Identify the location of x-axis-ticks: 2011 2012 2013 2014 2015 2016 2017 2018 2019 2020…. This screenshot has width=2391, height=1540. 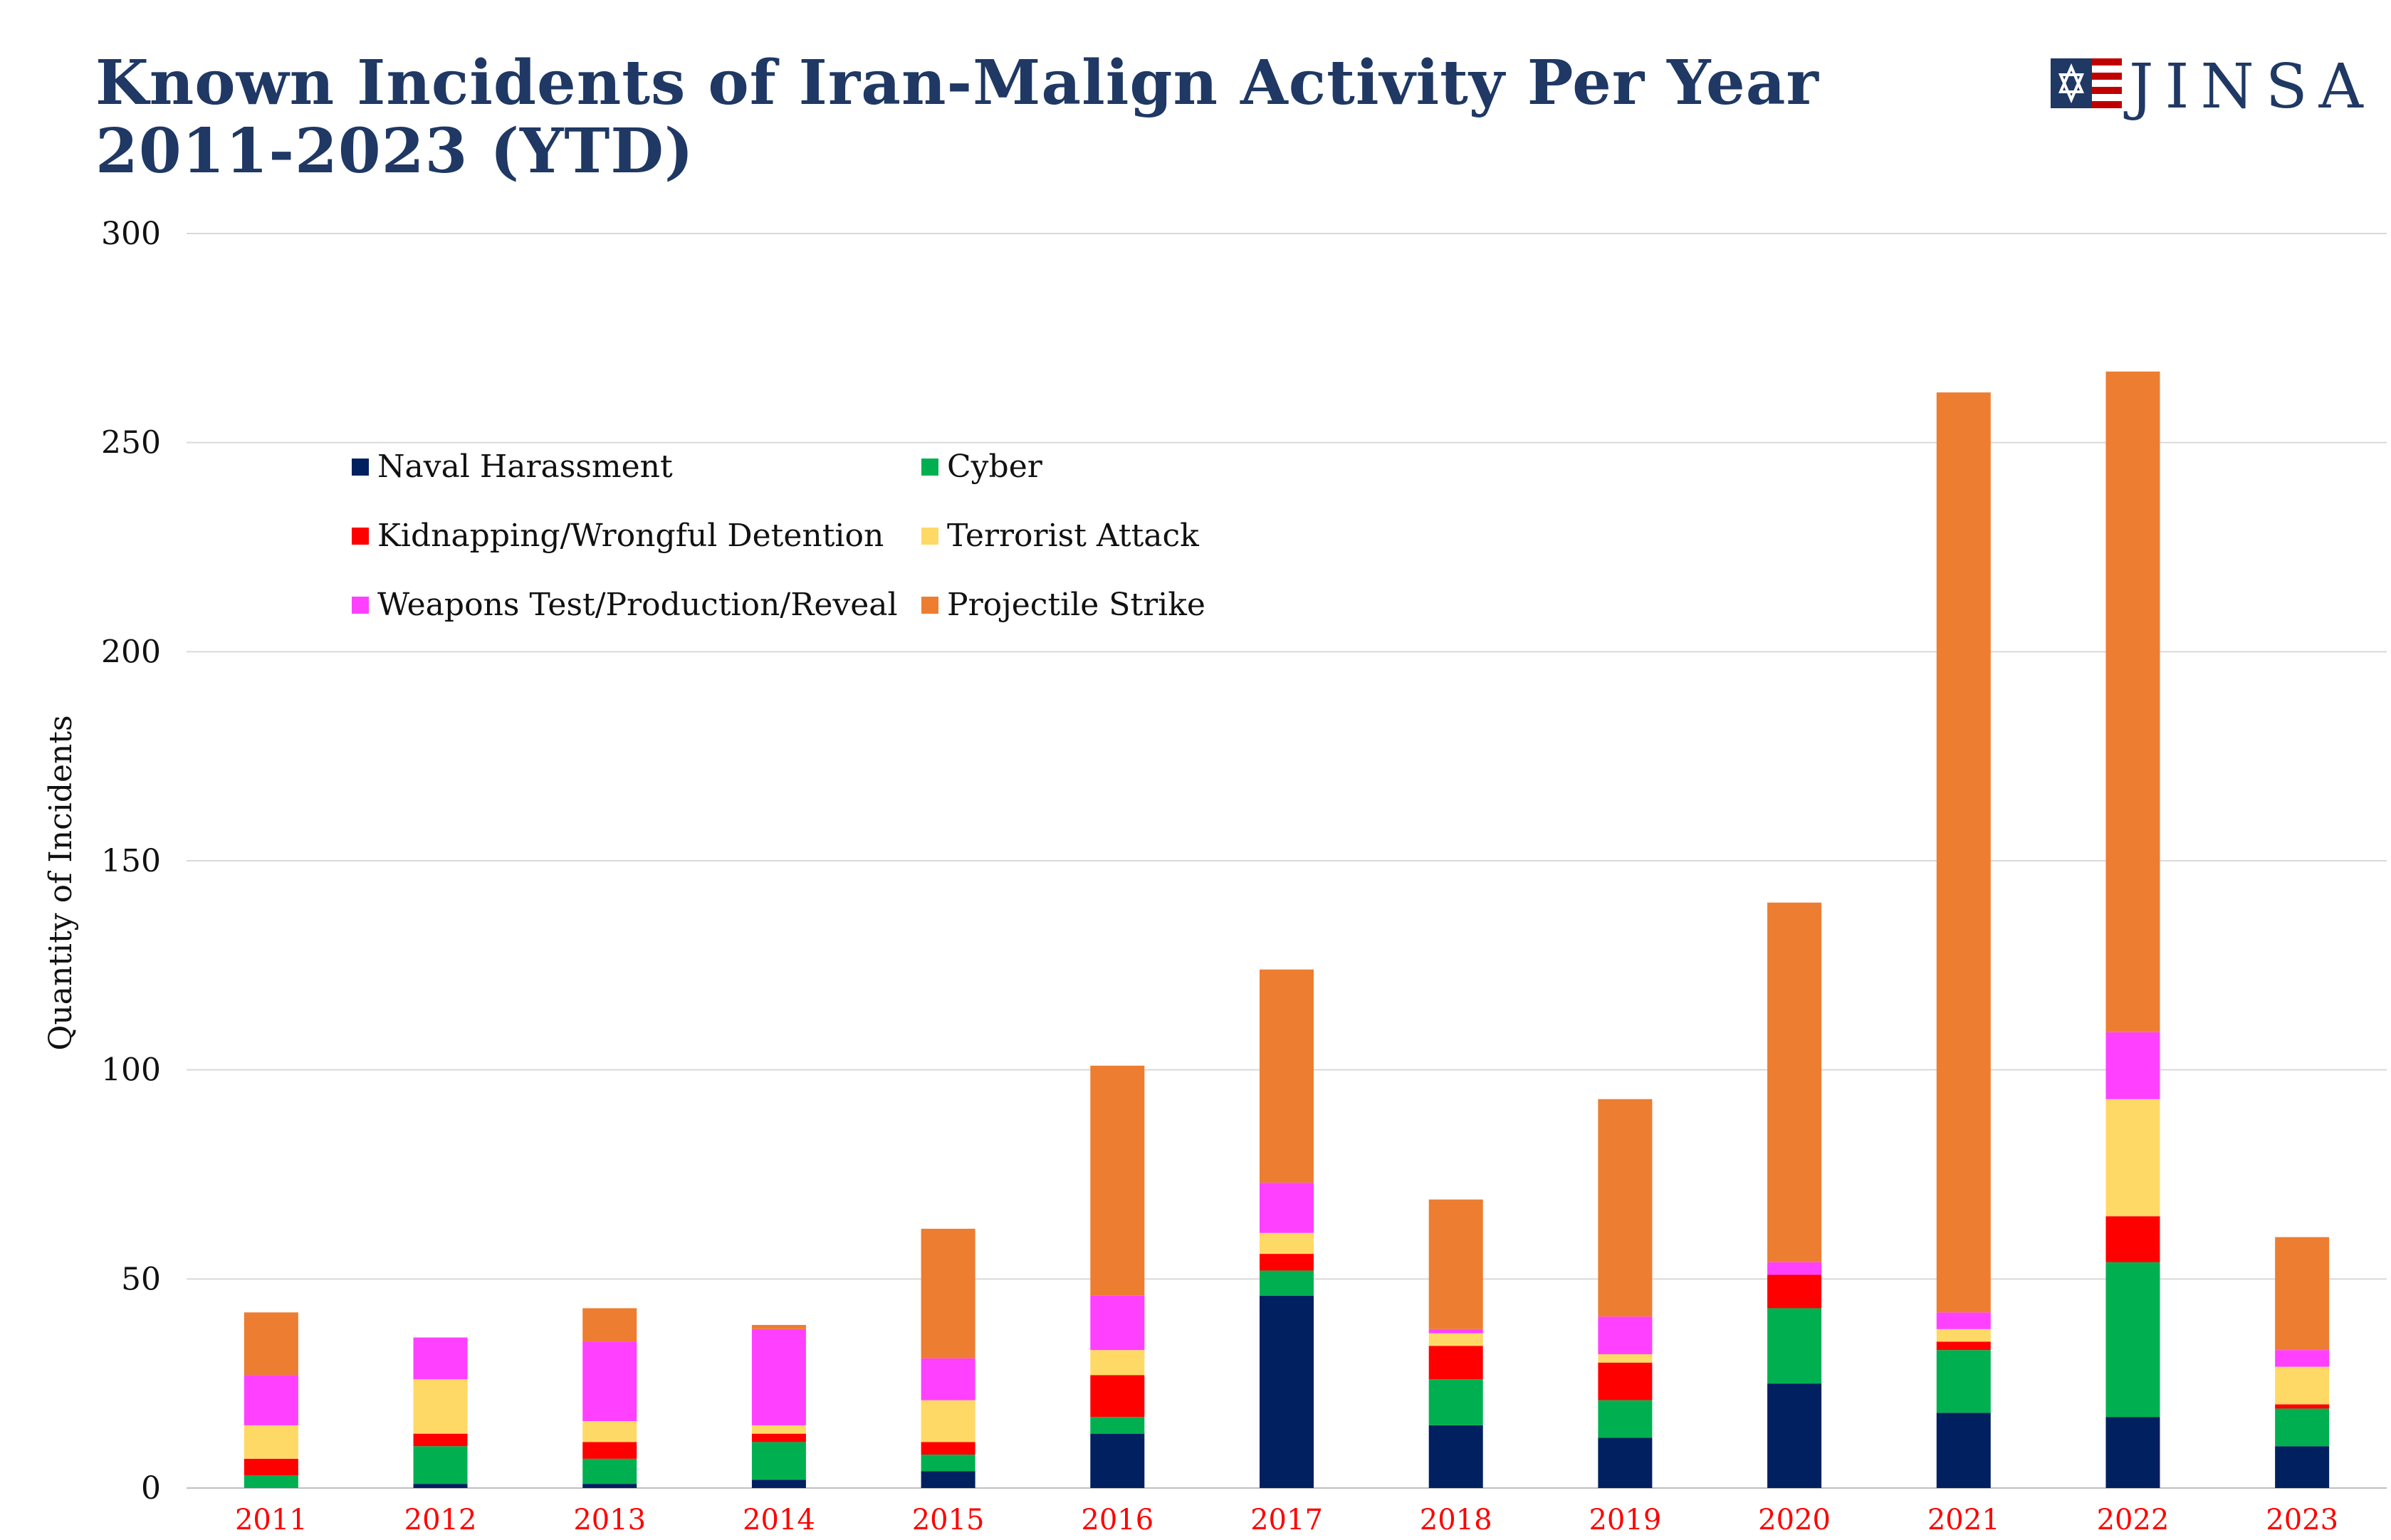
(1286, 1520).